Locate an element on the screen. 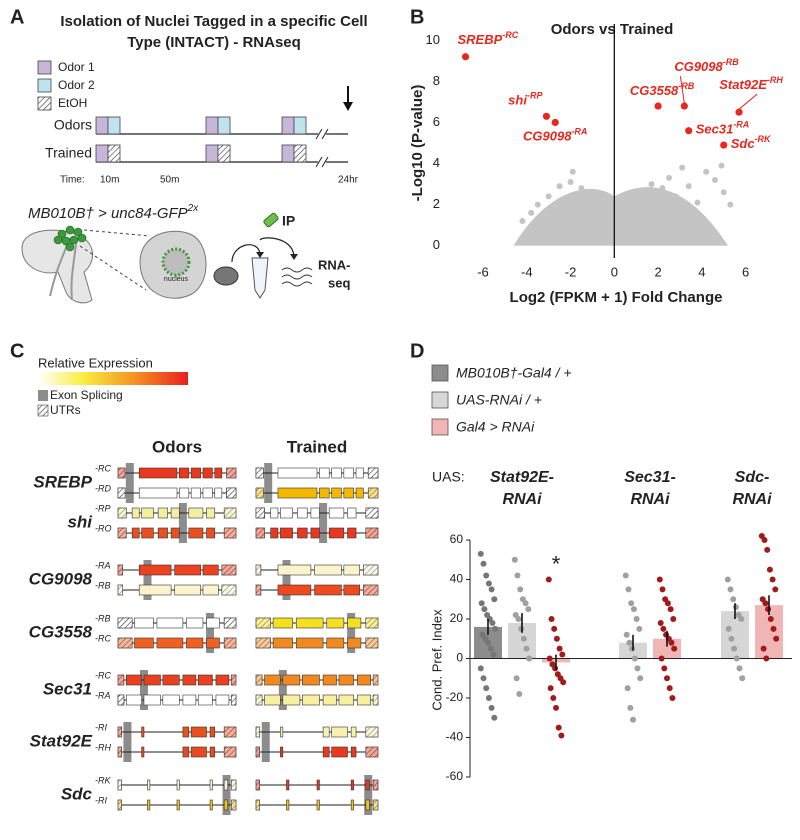 The height and width of the screenshot is (840, 800). fly-head is located at coordinates (226, 276).